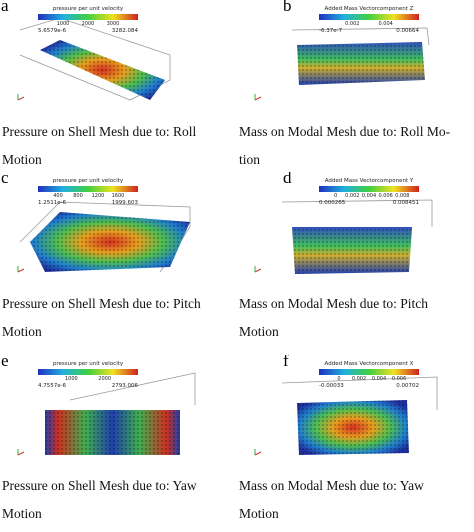 Image resolution: width=474 pixels, height=532 pixels. What do you see at coordinates (287, 179) in the screenshot?
I see `panel-letter: d` at bounding box center [287, 179].